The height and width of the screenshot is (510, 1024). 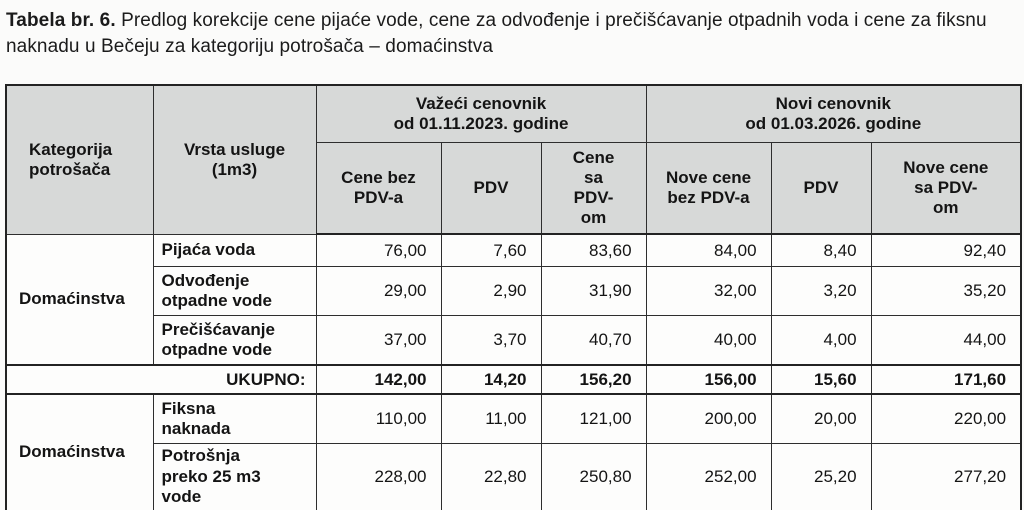 I want to click on cell-total-label: UKUPNO:, so click(x=161, y=380).